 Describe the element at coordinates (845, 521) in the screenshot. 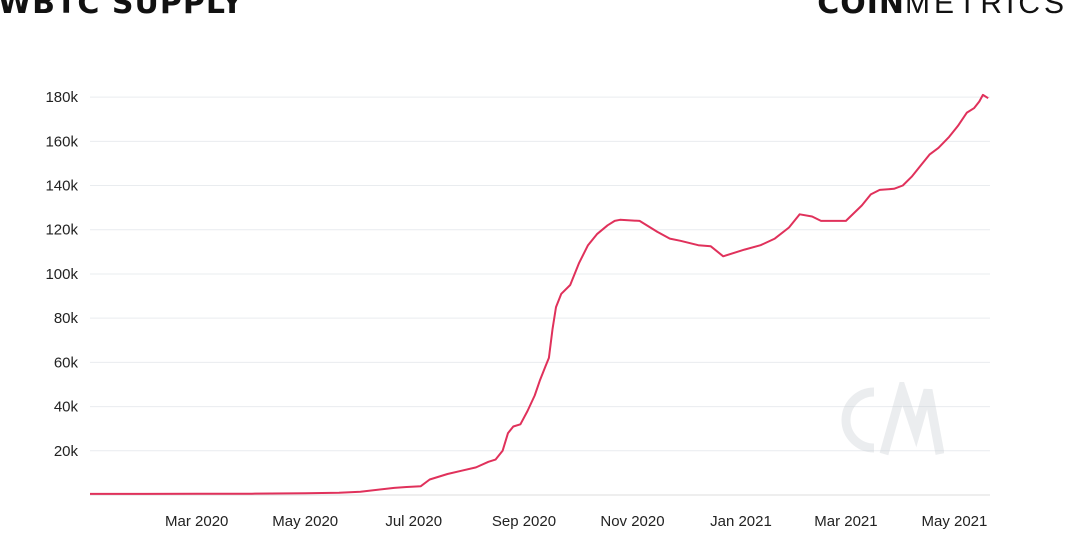

I see `x-tick-label: Mar 2021` at that location.